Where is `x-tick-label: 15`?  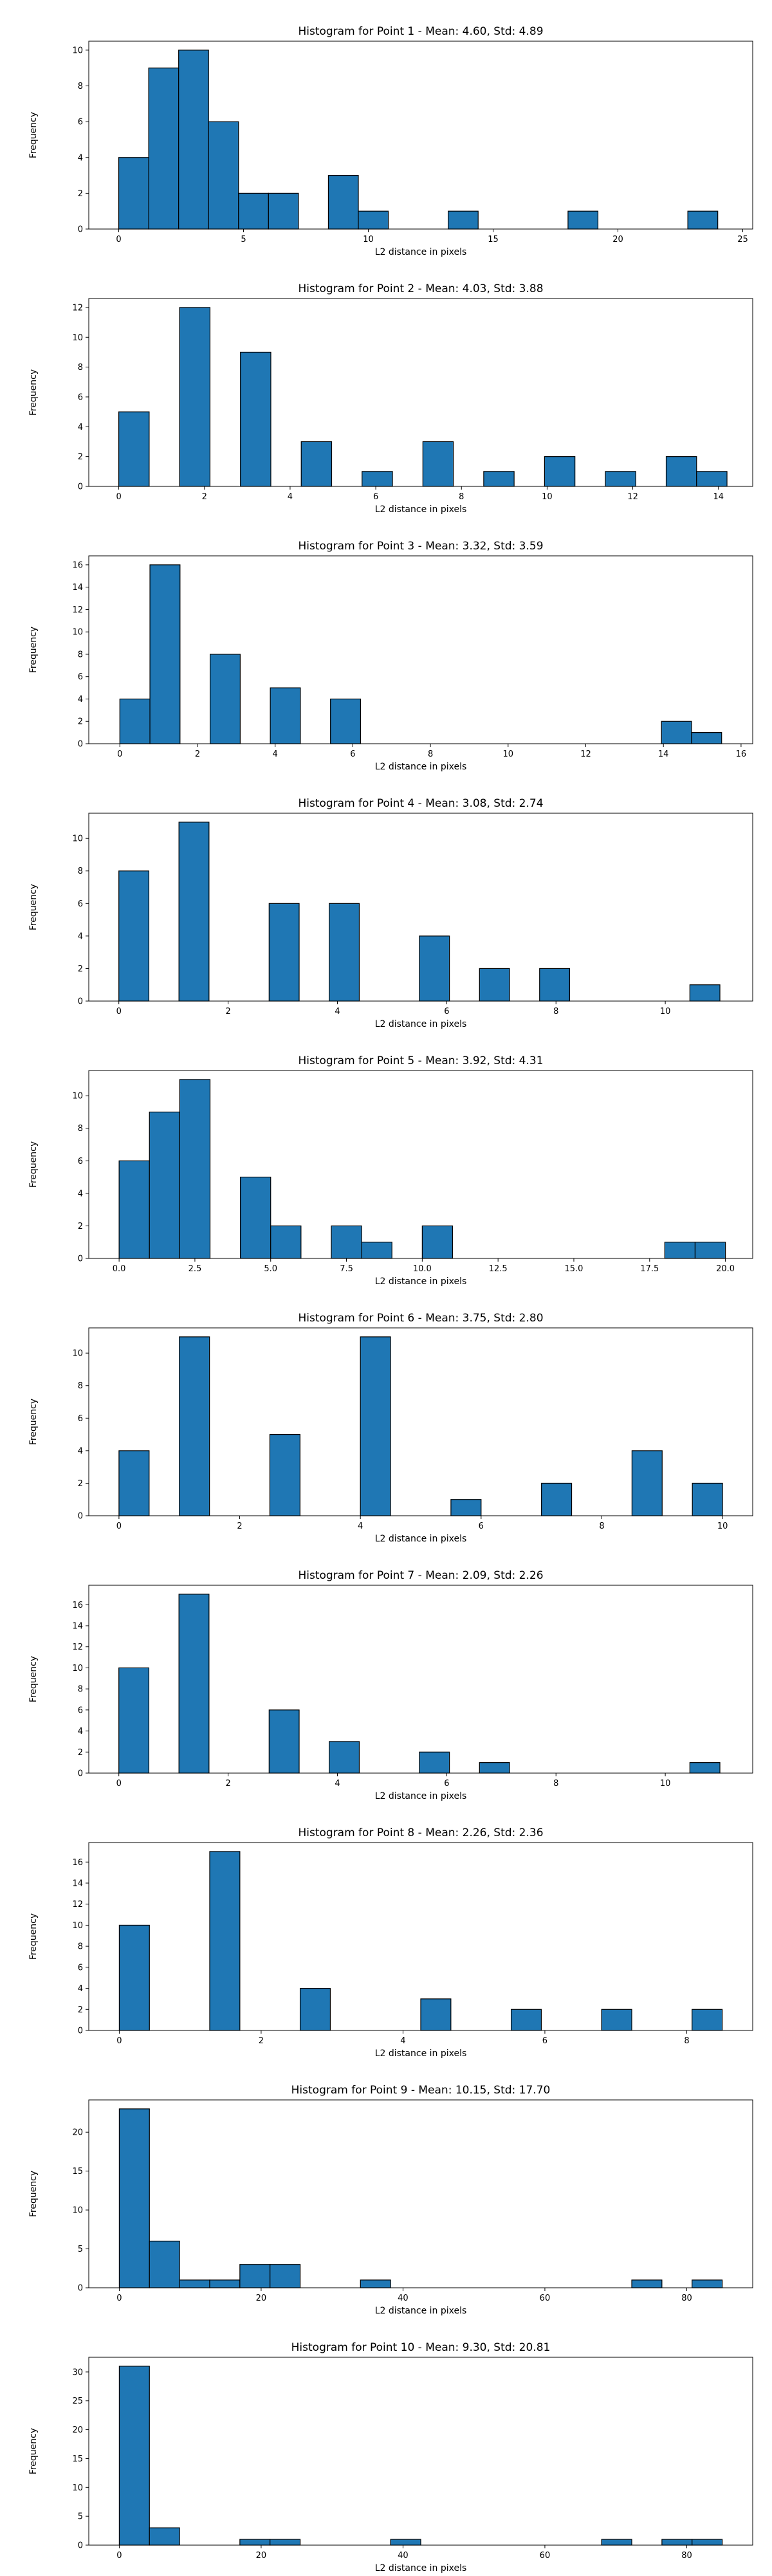 x-tick-label: 15 is located at coordinates (493, 239).